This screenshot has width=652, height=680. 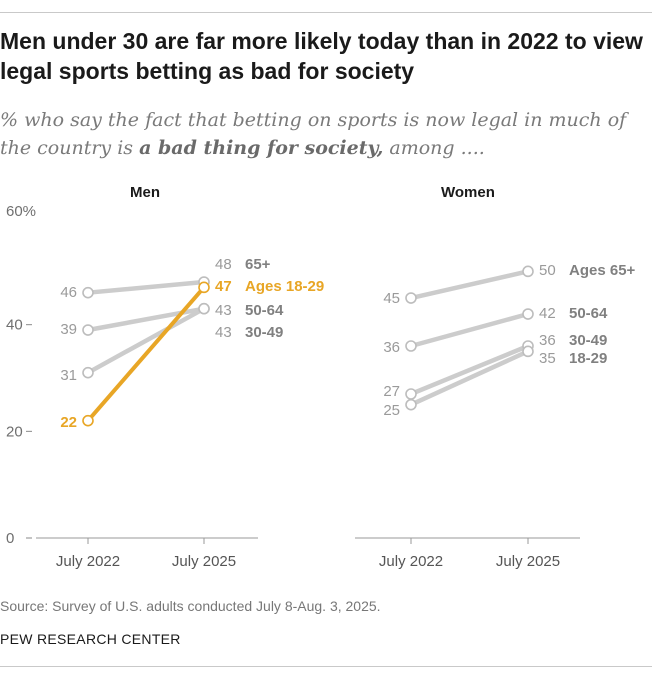 What do you see at coordinates (326, 12) in the screenshot?
I see `top-rule` at bounding box center [326, 12].